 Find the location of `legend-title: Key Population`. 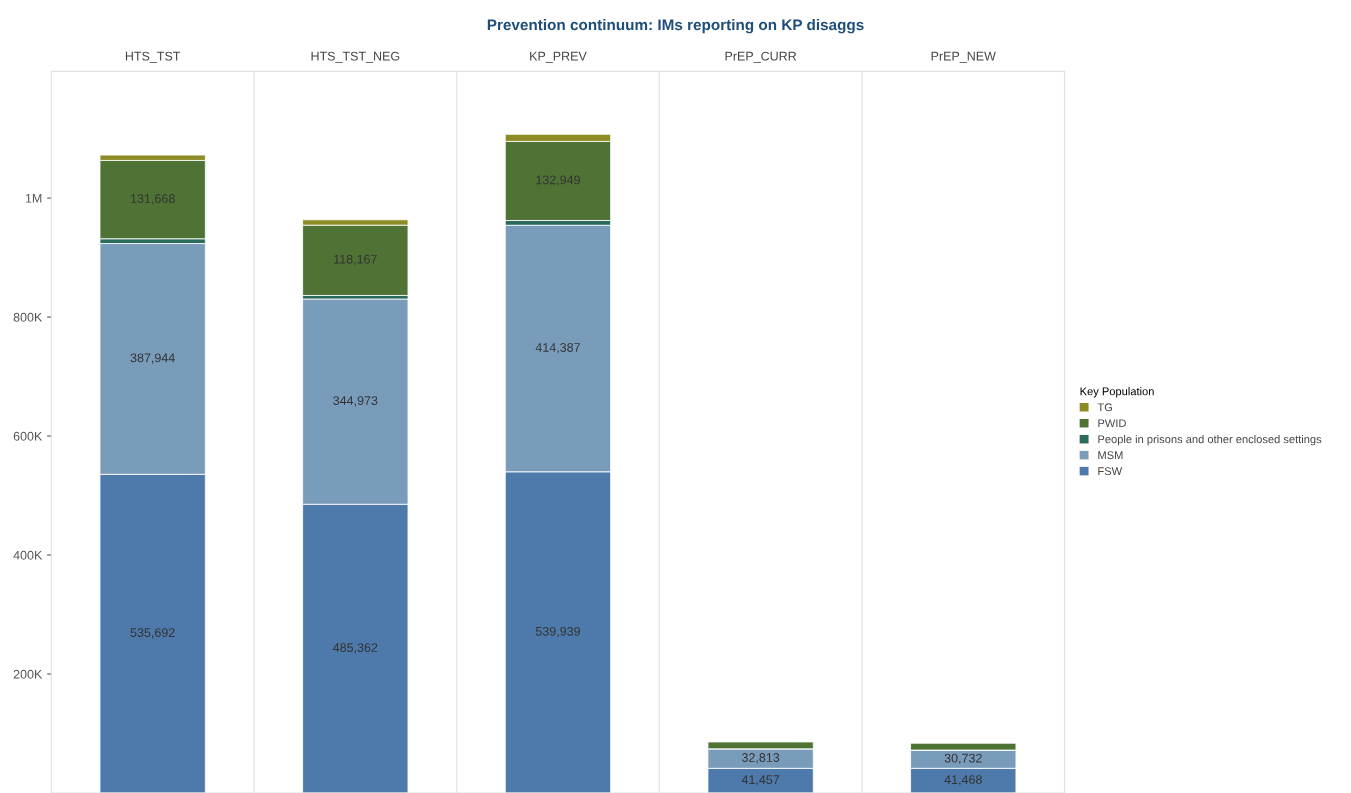

legend-title: Key Population is located at coordinates (1117, 392).